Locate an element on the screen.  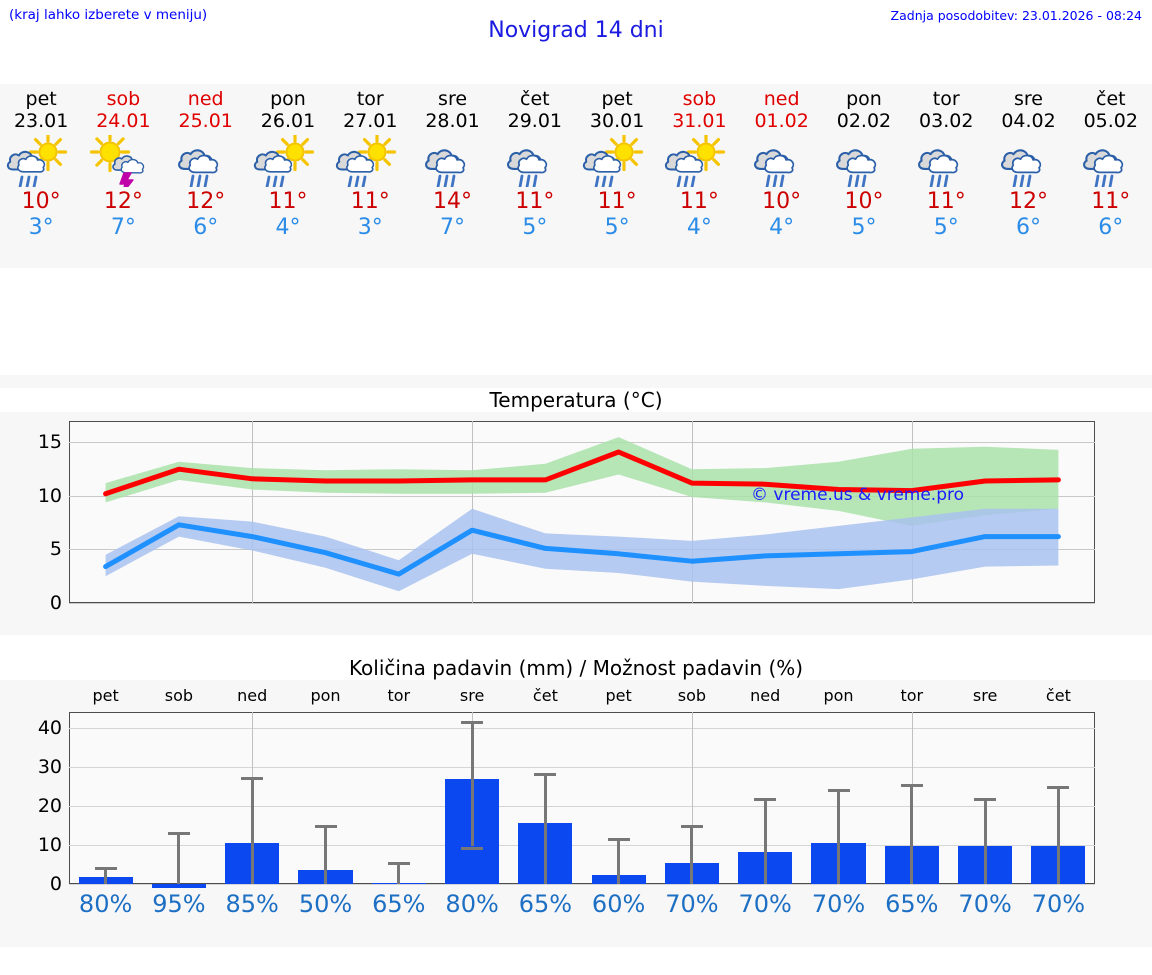
forecast-day-column: ned 25.01 12° 6° is located at coordinates (206, 176).